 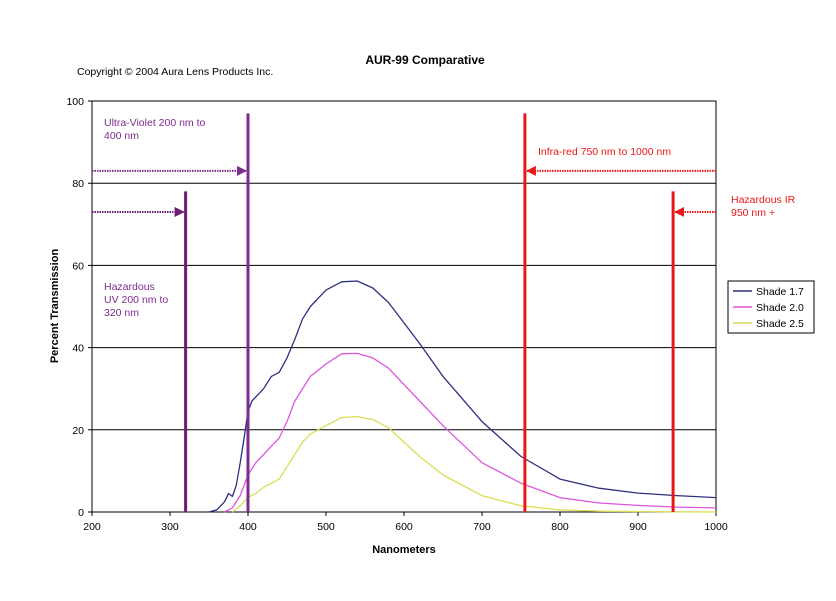 I want to click on y-tick-label-40: 40, so click(x=78, y=349).